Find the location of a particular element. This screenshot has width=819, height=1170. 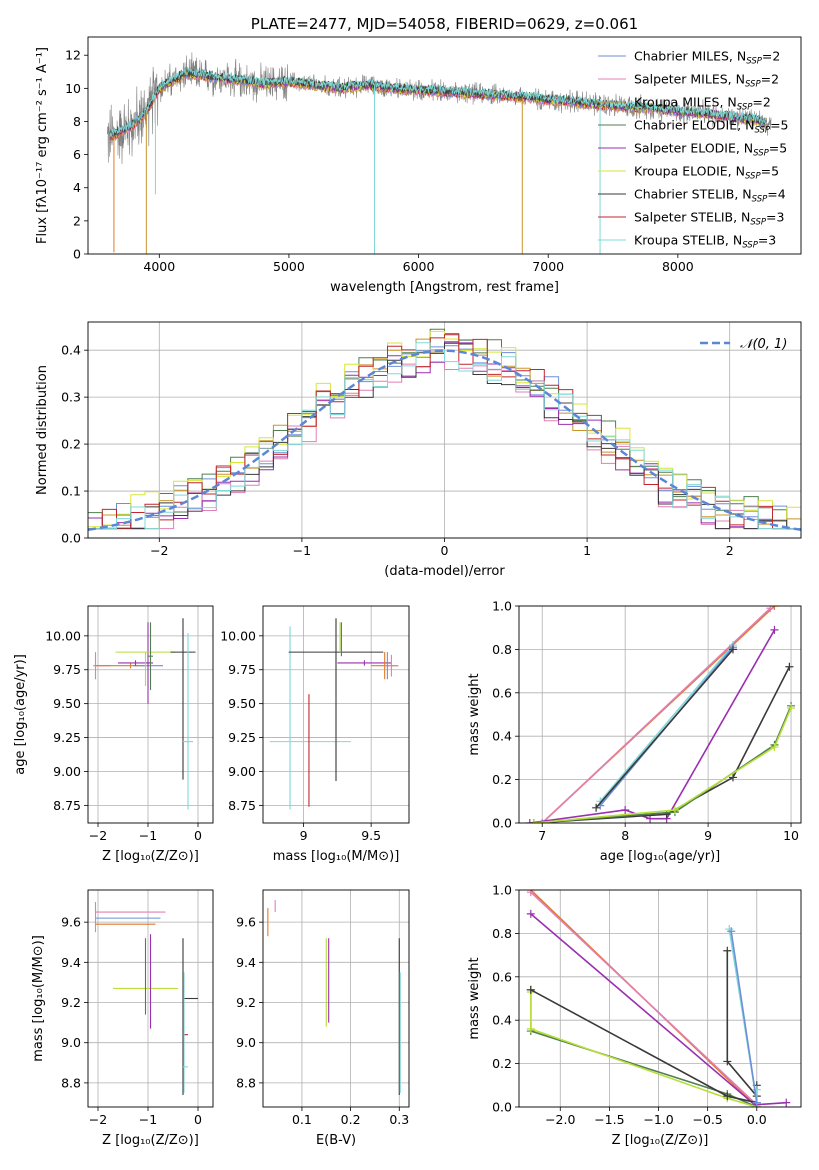

x-tick-label: −0.5 is located at coordinates (707, 1119).